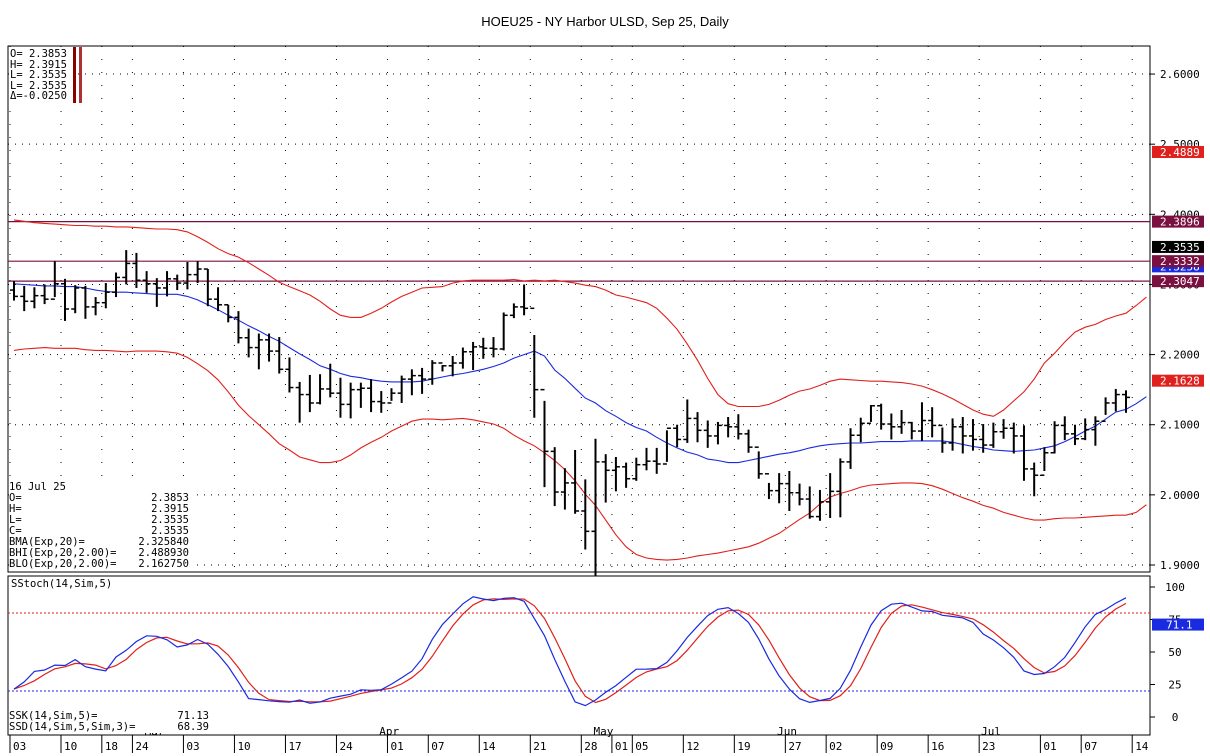  I want to click on date-tick-label: 27, so click(794, 746).